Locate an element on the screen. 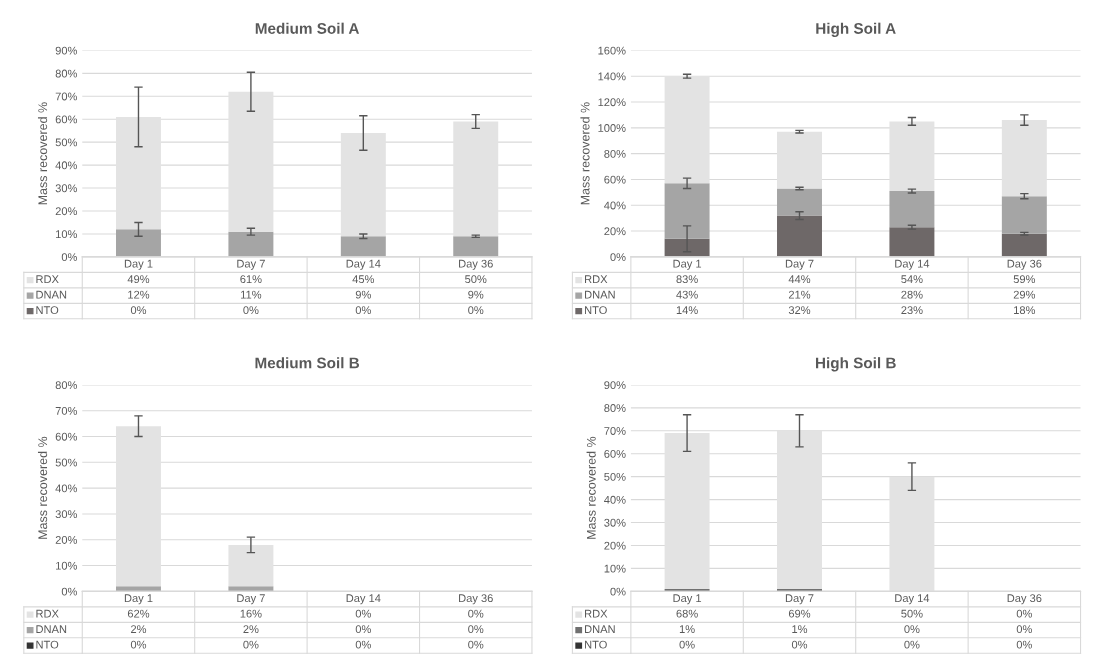 The image size is (1097, 672). data-label: 18% is located at coordinates (1025, 310).